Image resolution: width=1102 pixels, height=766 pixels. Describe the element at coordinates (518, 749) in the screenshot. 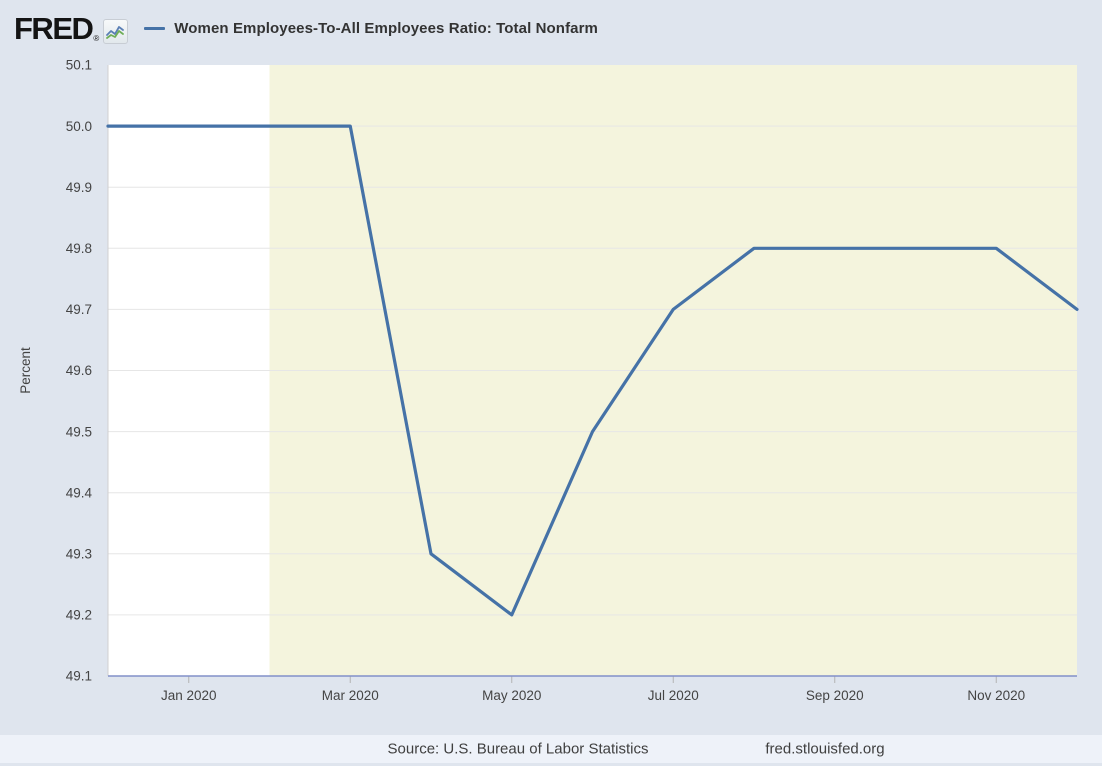

I see `source-text: Source: U.S. Bureau of Labor Statistics` at that location.